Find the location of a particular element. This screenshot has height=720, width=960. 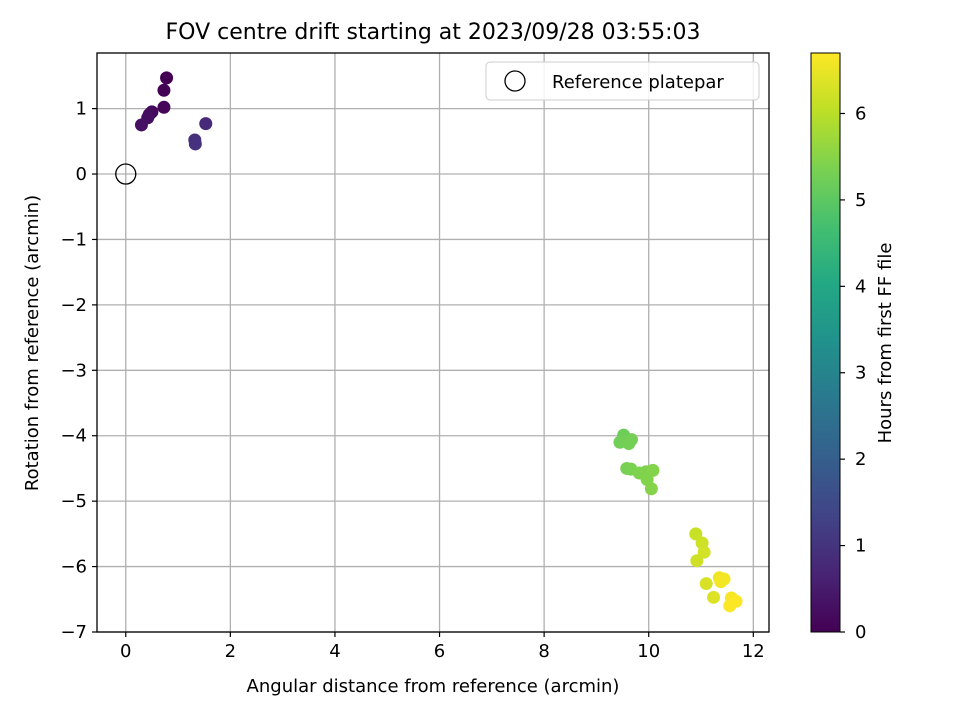

x-tick-label: 6 is located at coordinates (439, 651).